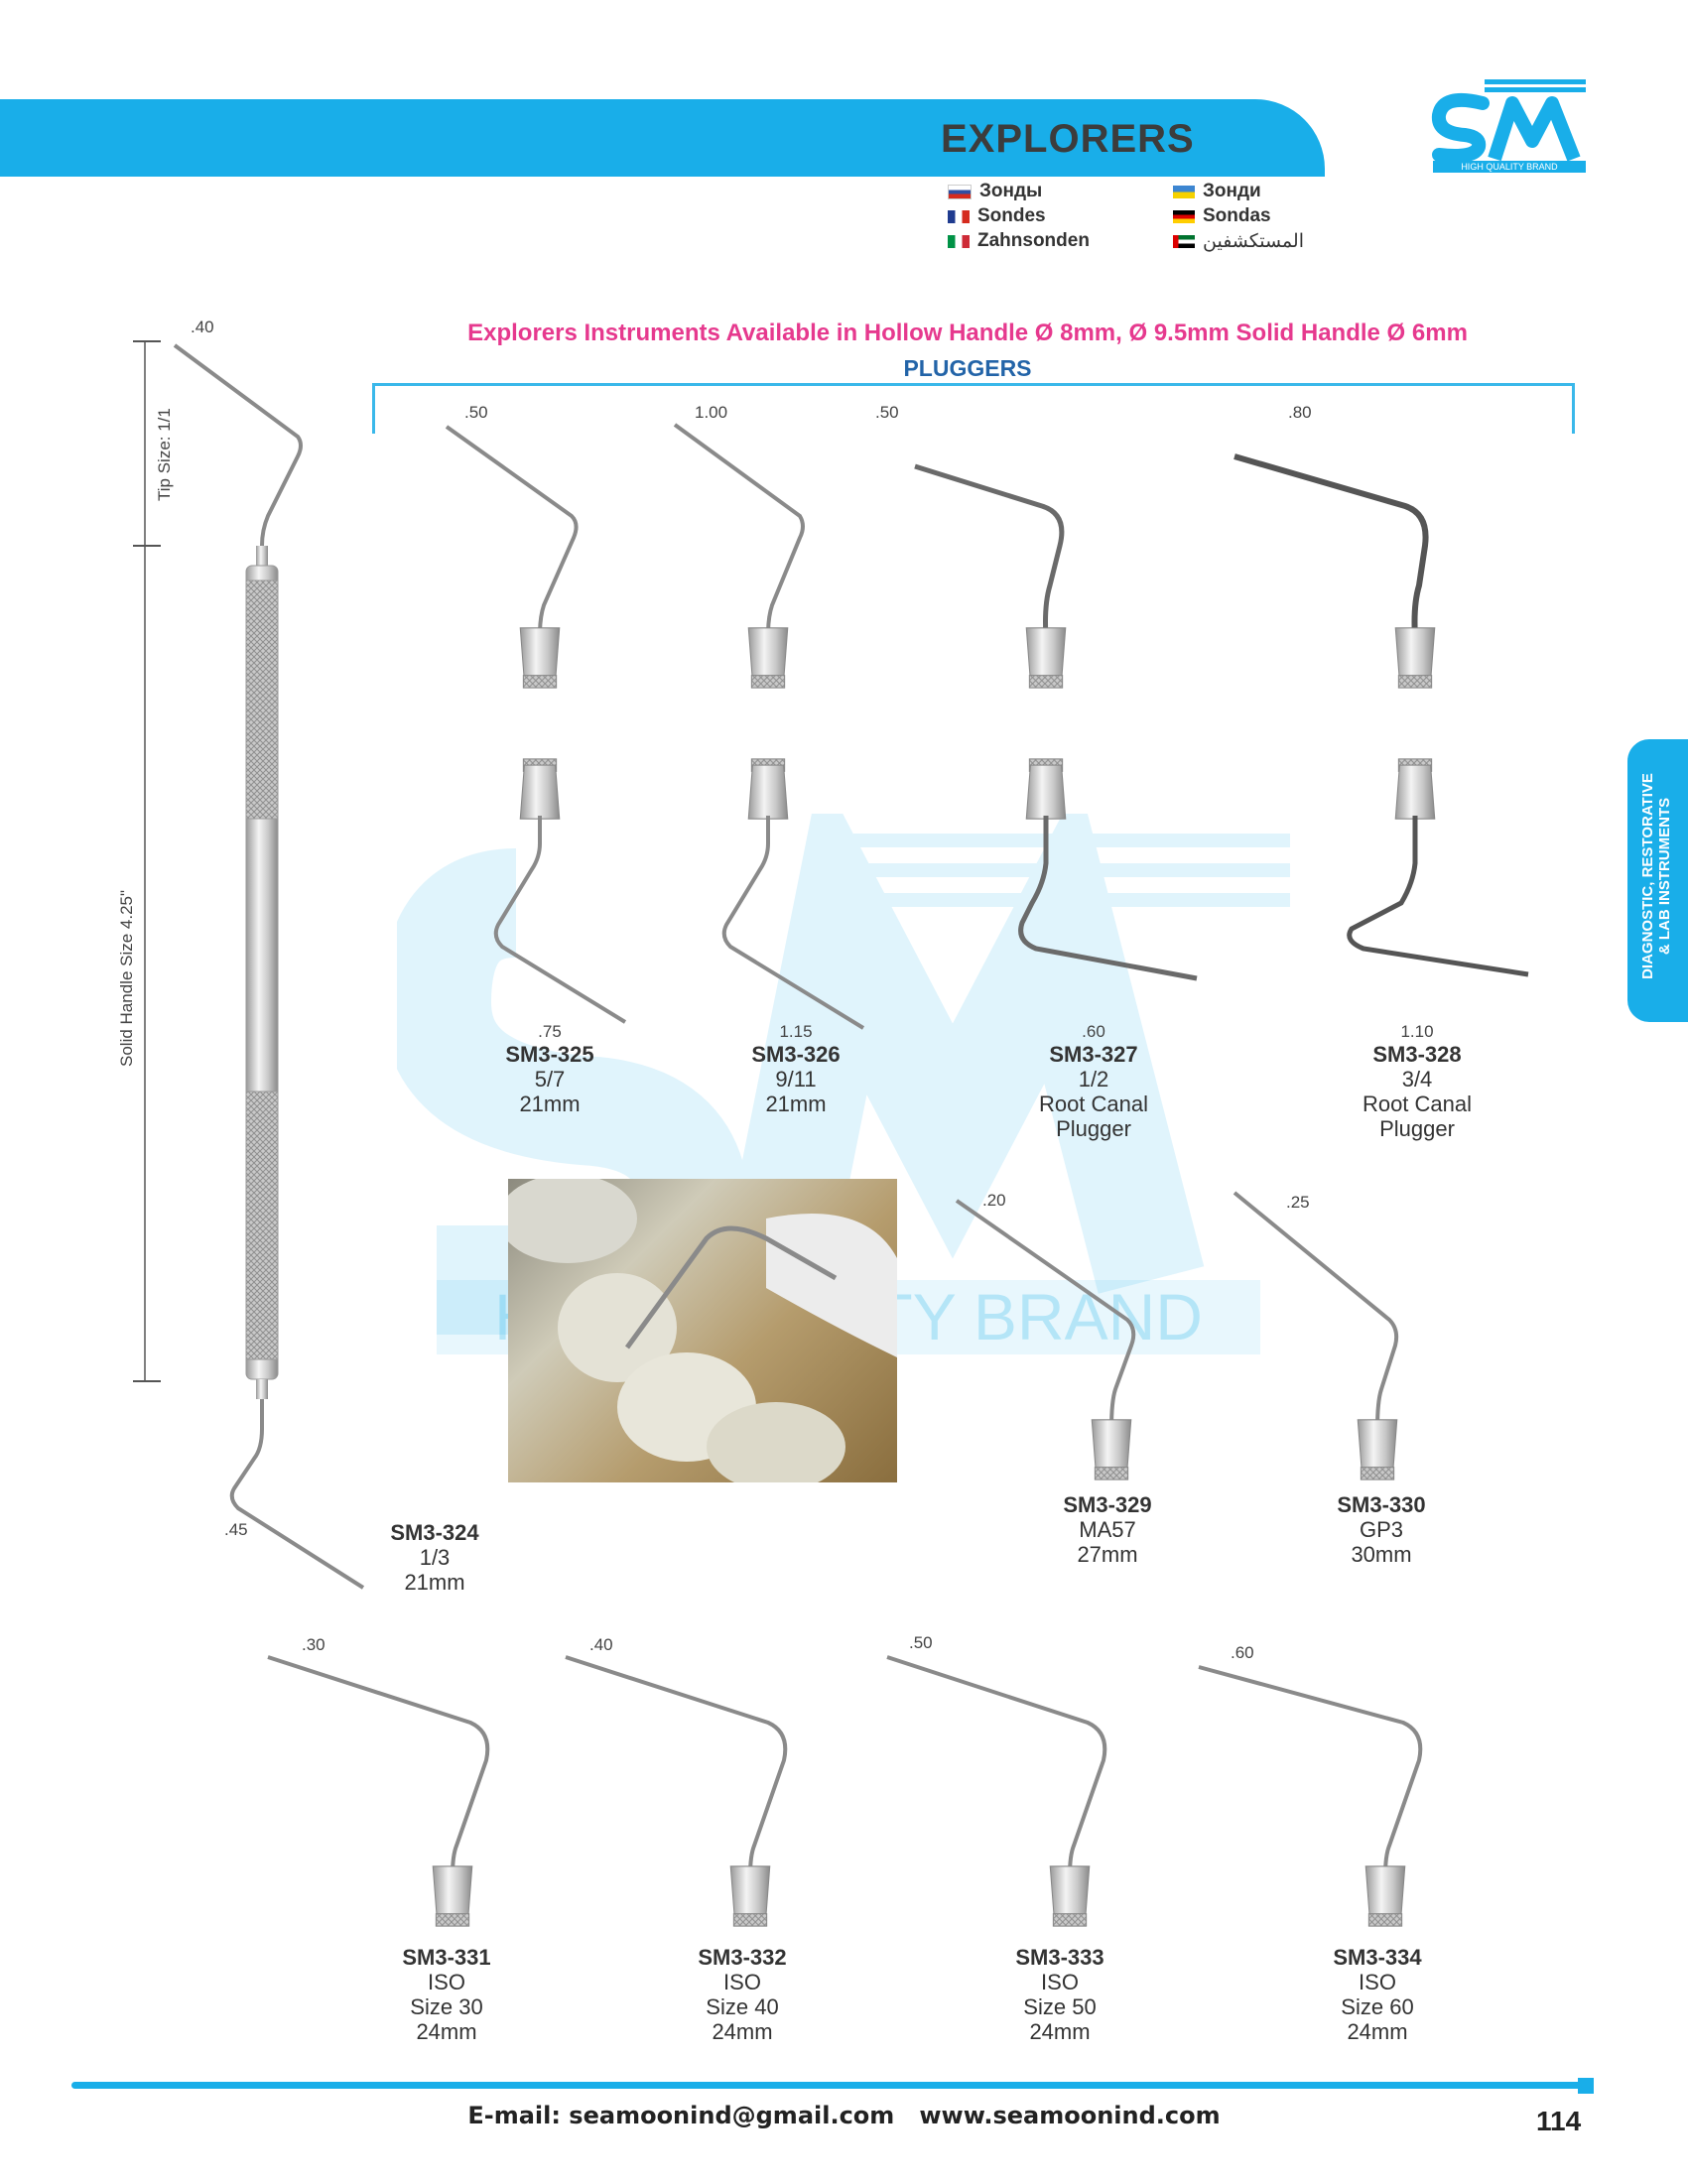 Image resolution: width=1688 pixels, height=2184 pixels. Describe the element at coordinates (476, 412) in the screenshot. I see `plugger-325-top-tip: .50` at that location.